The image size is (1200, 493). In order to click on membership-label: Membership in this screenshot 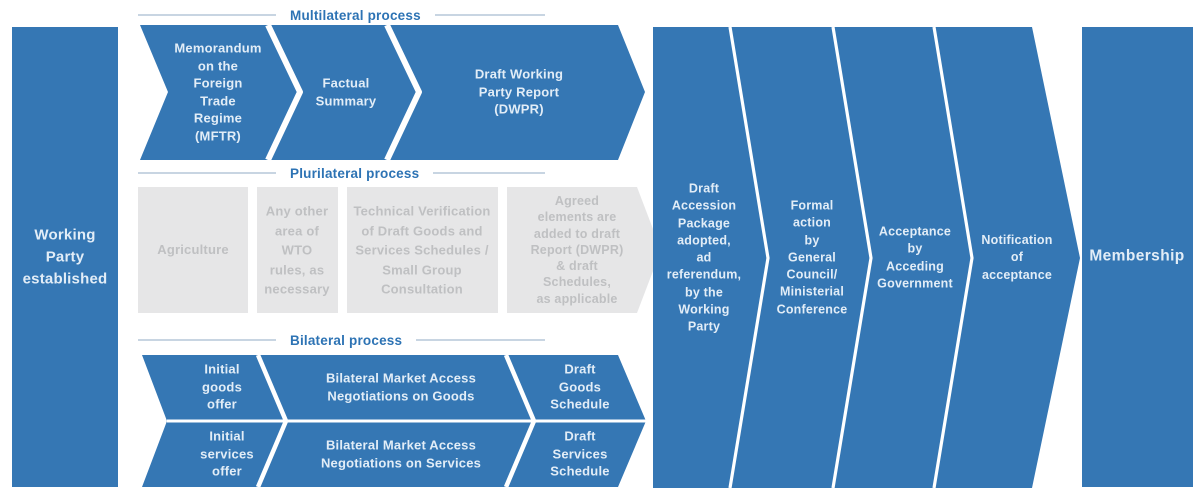, I will do `click(1137, 256)`.